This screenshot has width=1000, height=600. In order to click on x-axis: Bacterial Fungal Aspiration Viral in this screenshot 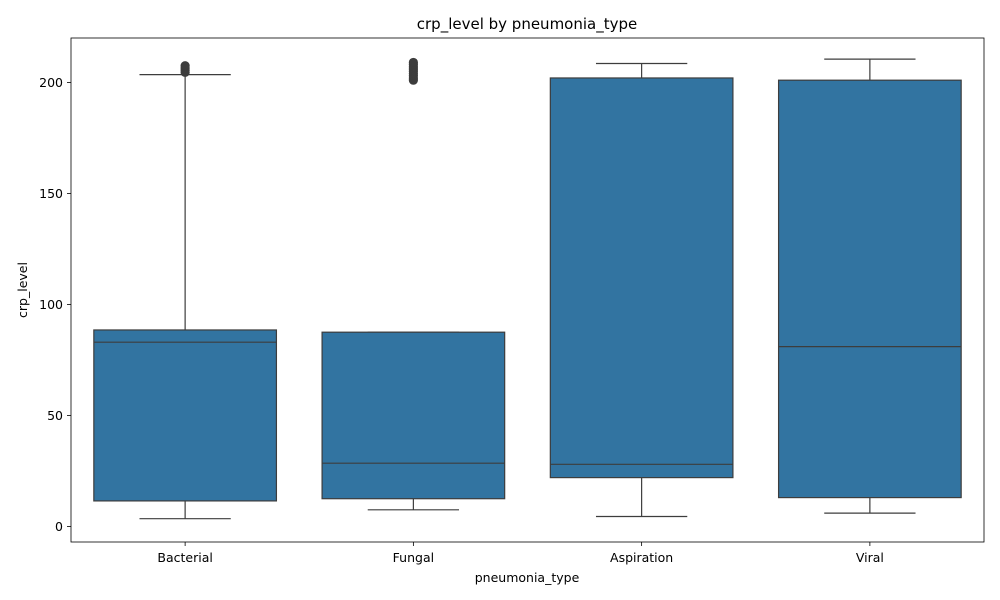, I will do `click(520, 553)`.